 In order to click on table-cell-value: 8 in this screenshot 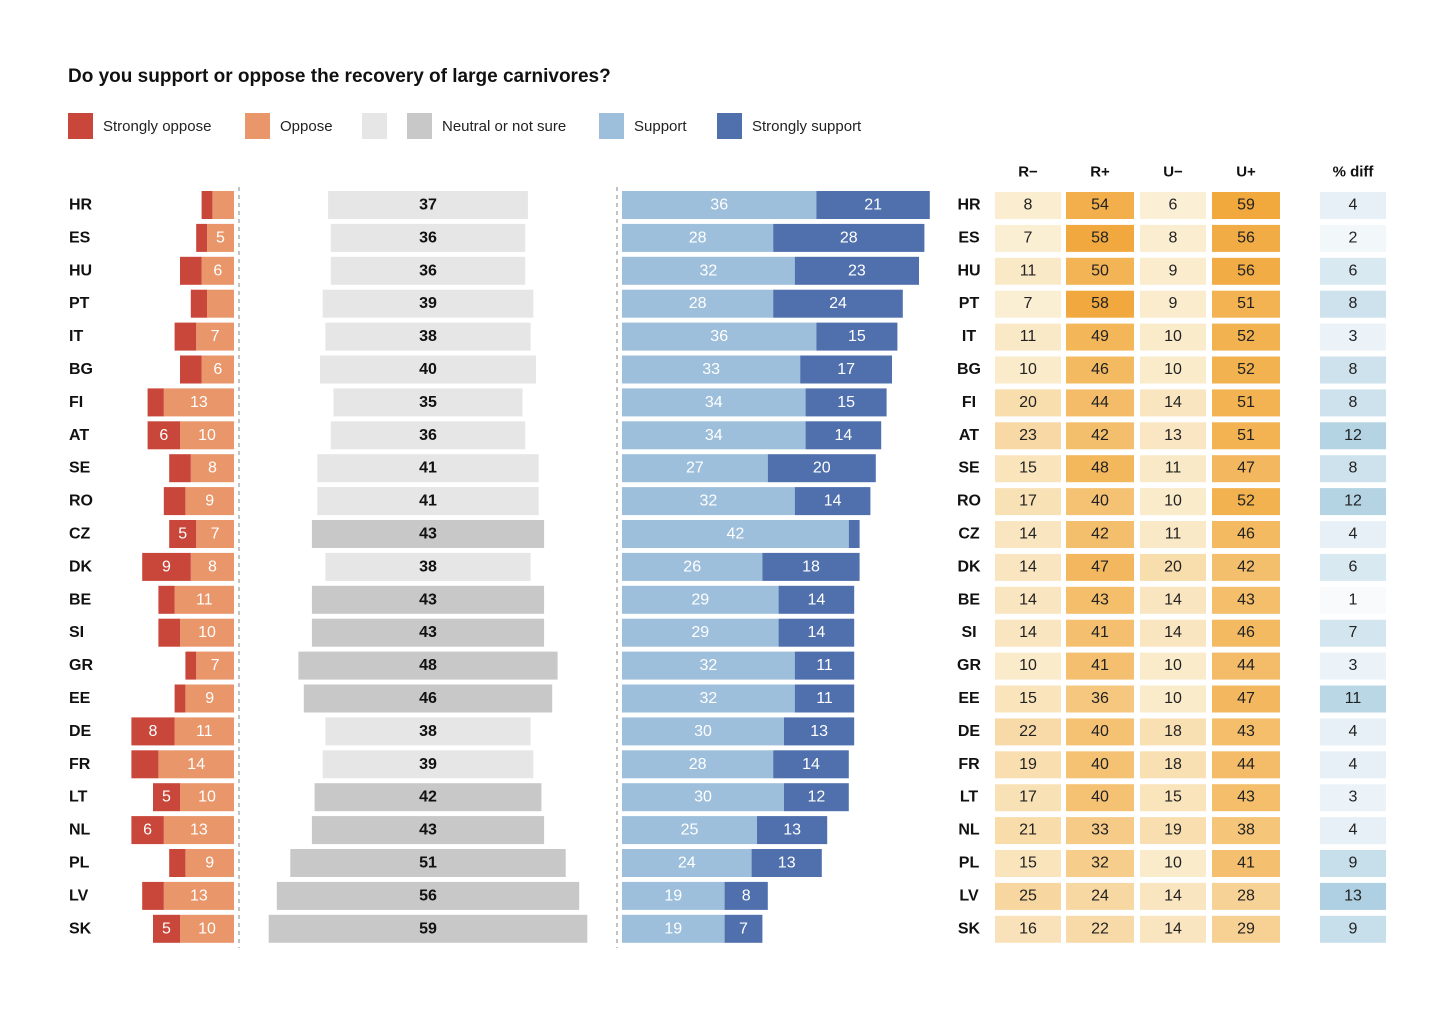, I will do `click(1353, 402)`.